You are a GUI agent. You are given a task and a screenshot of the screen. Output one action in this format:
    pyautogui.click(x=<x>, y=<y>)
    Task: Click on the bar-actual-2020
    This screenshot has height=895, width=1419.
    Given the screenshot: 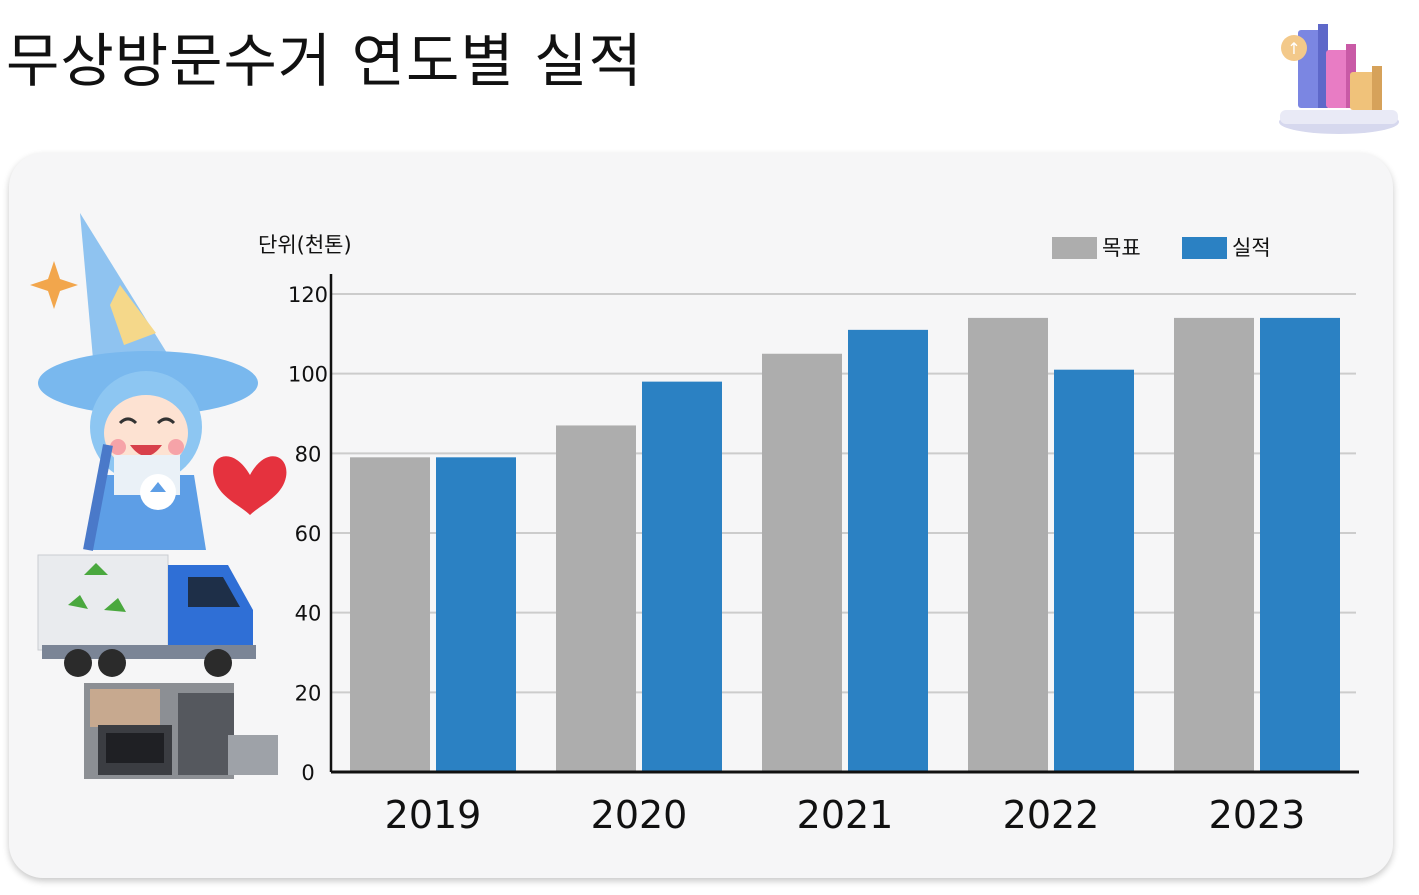 What is the action you would take?
    pyautogui.click(x=682, y=576)
    